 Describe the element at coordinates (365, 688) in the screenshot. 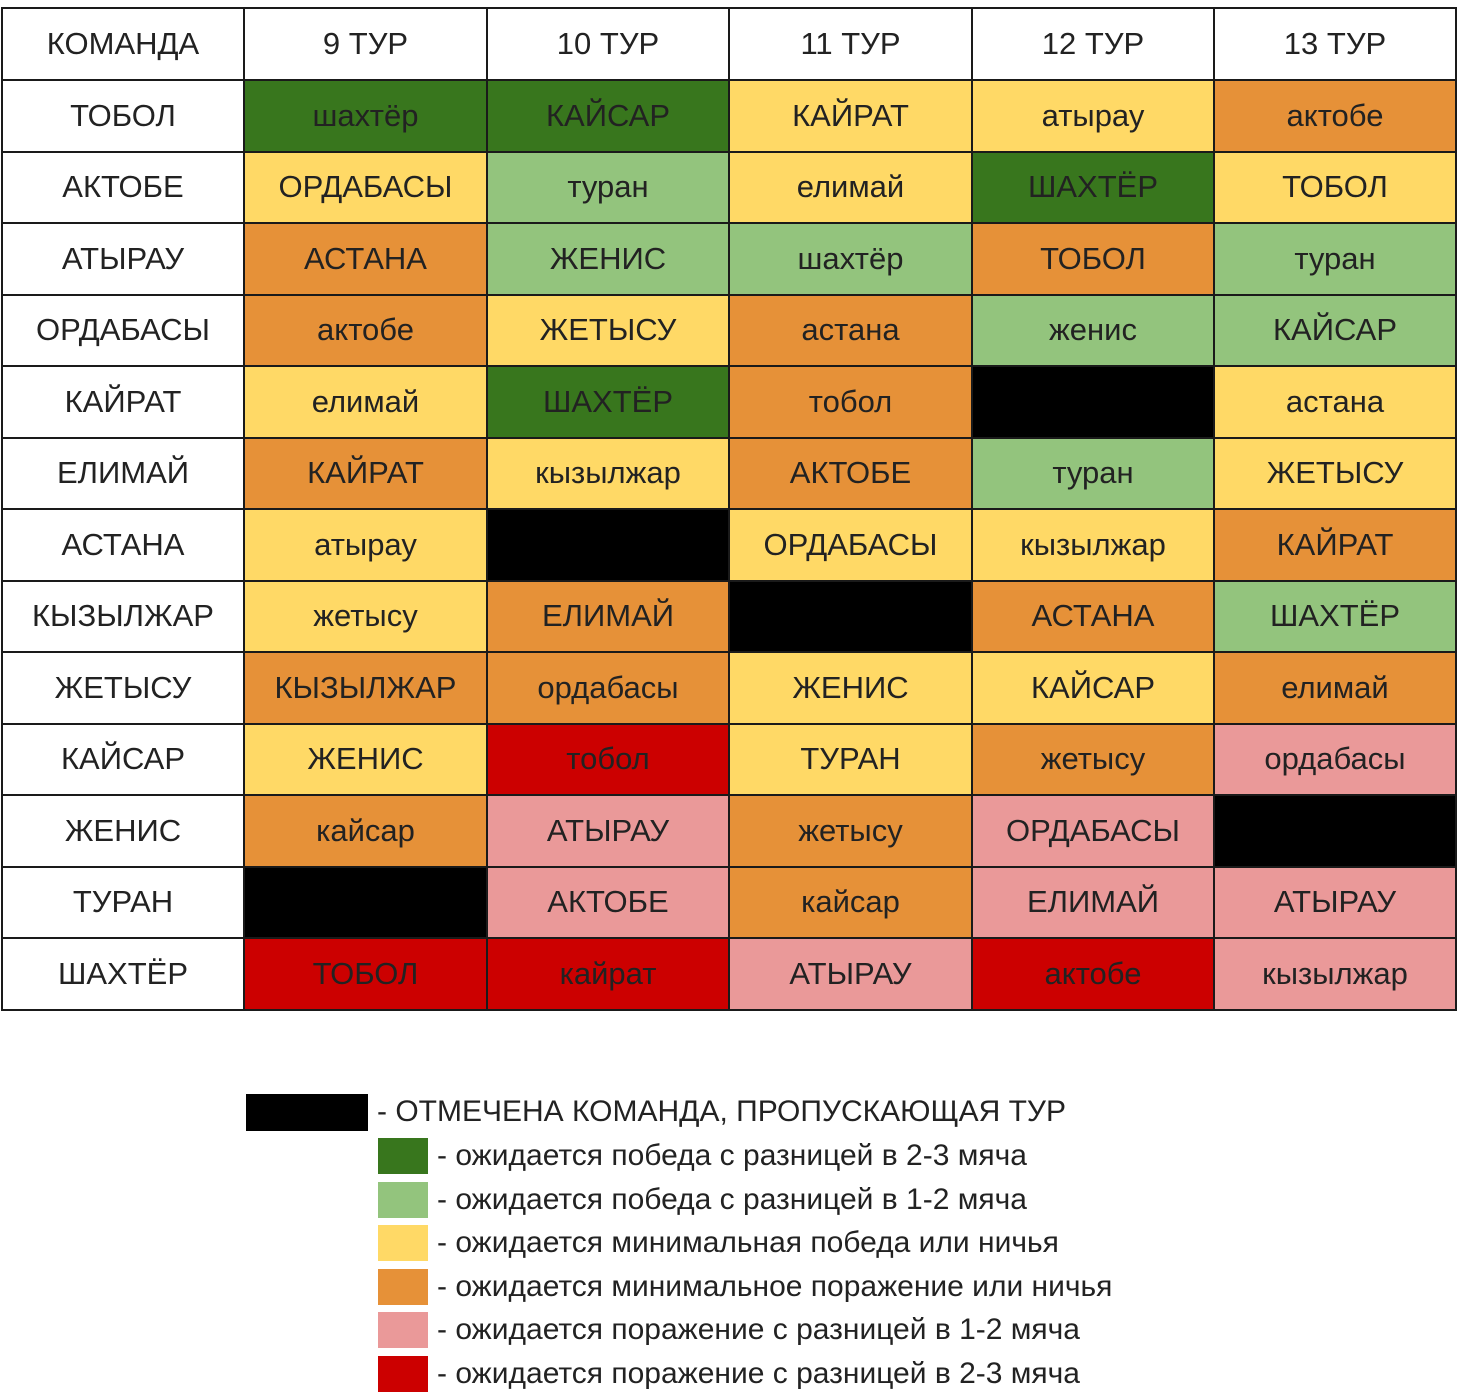

I see `opponent-cell: КЫЗЫЛЖАР` at that location.